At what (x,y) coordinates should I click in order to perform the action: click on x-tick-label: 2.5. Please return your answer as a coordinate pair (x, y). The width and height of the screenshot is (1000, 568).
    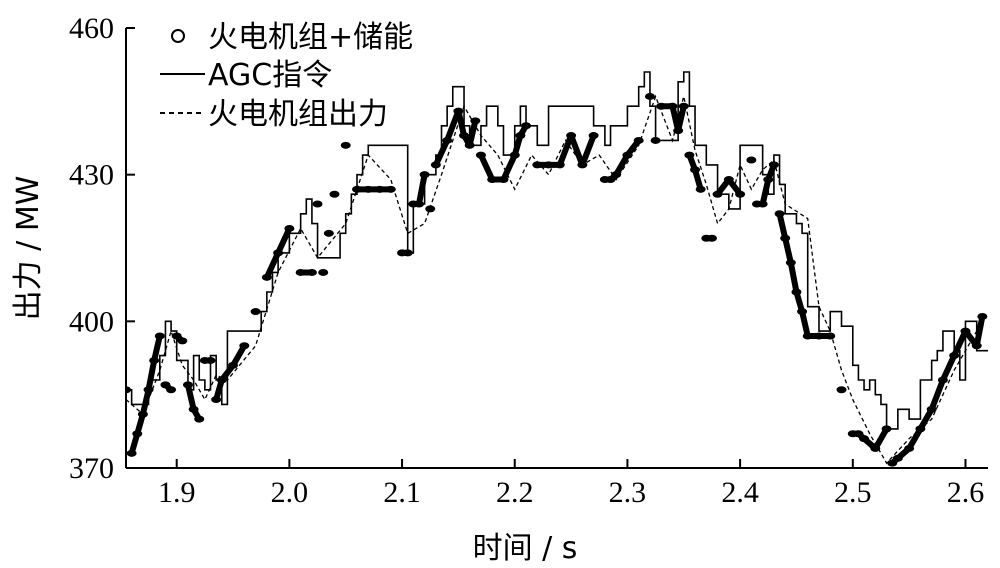
    Looking at the image, I should click on (853, 492).